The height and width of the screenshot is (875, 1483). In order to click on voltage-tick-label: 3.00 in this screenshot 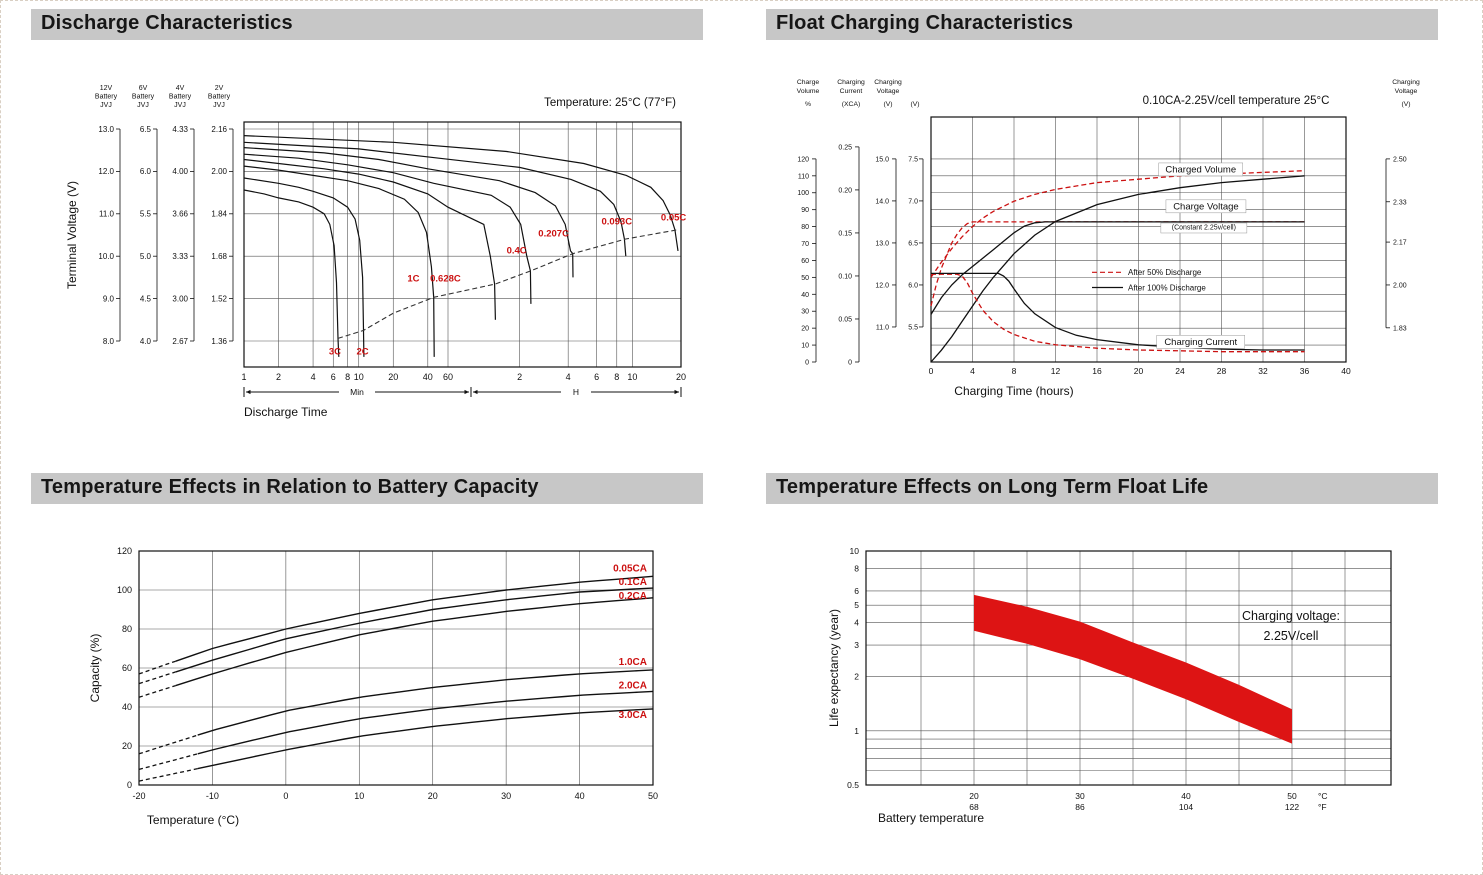, I will do `click(180, 298)`.